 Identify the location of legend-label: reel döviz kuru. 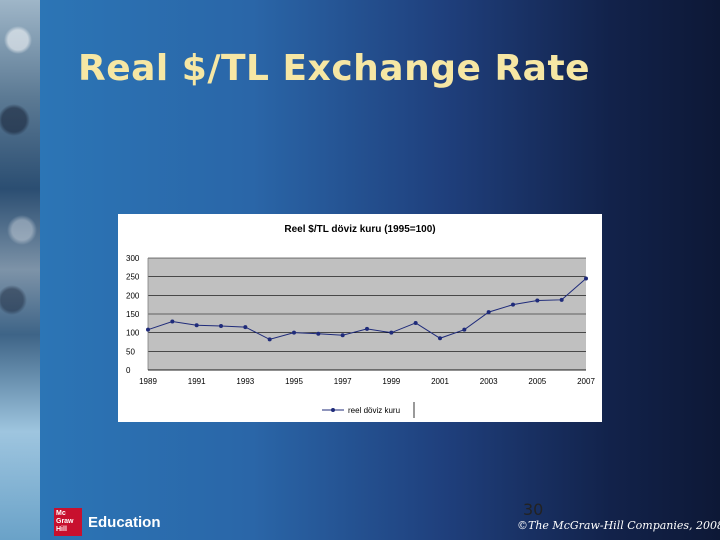
(374, 410).